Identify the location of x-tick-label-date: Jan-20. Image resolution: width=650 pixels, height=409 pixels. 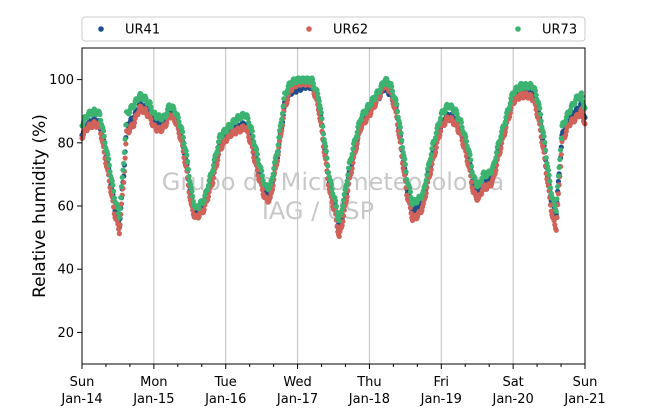
(513, 399).